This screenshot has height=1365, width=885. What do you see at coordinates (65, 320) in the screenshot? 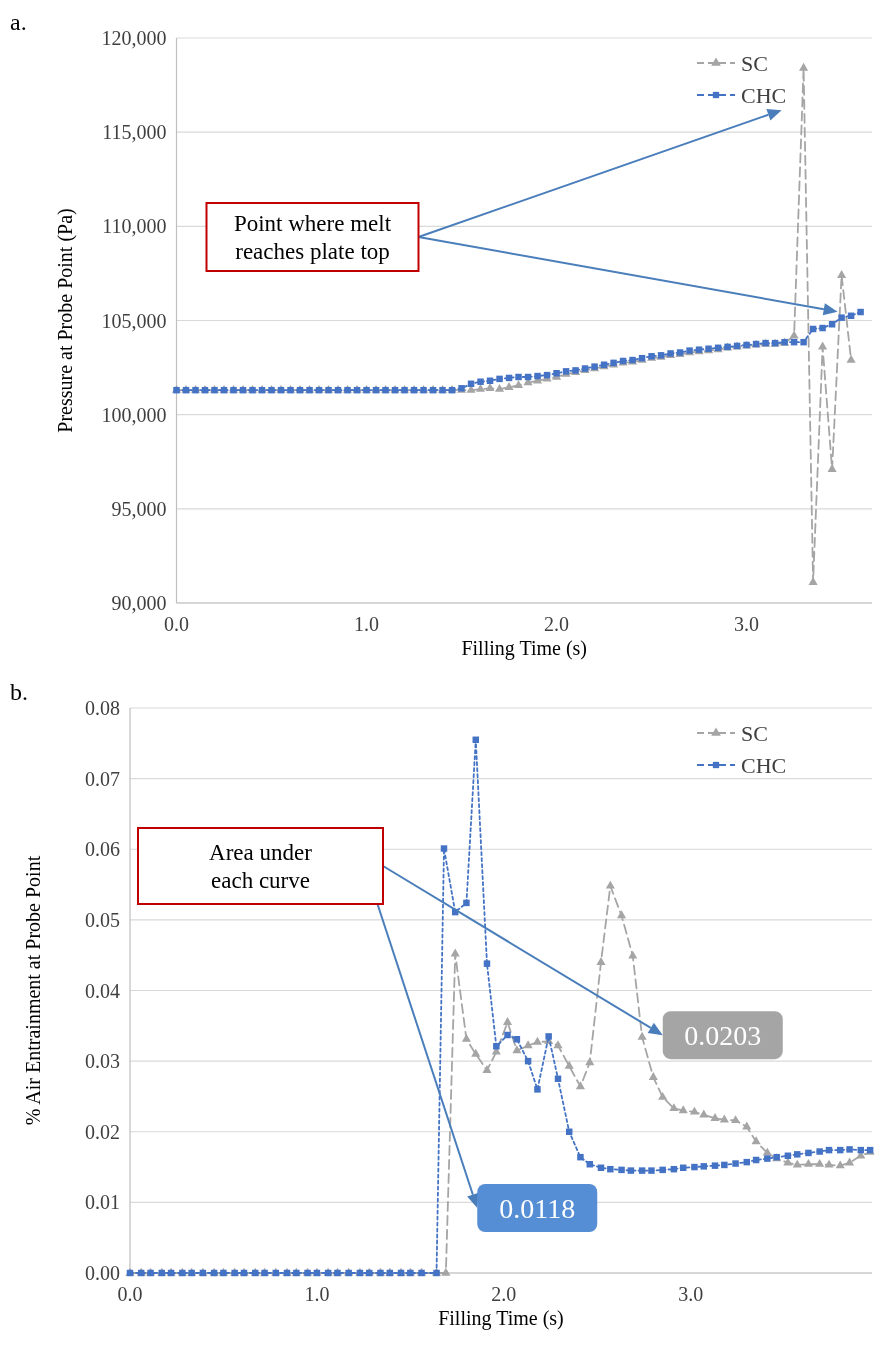
I see `y-axis-title: Pressure at Probe Point (Pa)` at bounding box center [65, 320].